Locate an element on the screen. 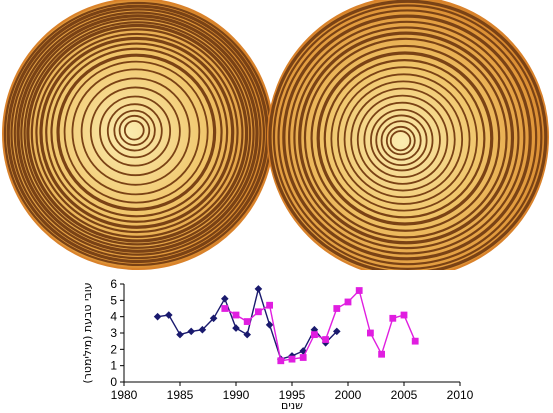 The width and height of the screenshot is (553, 413). chart-axes is located at coordinates (291, 333).